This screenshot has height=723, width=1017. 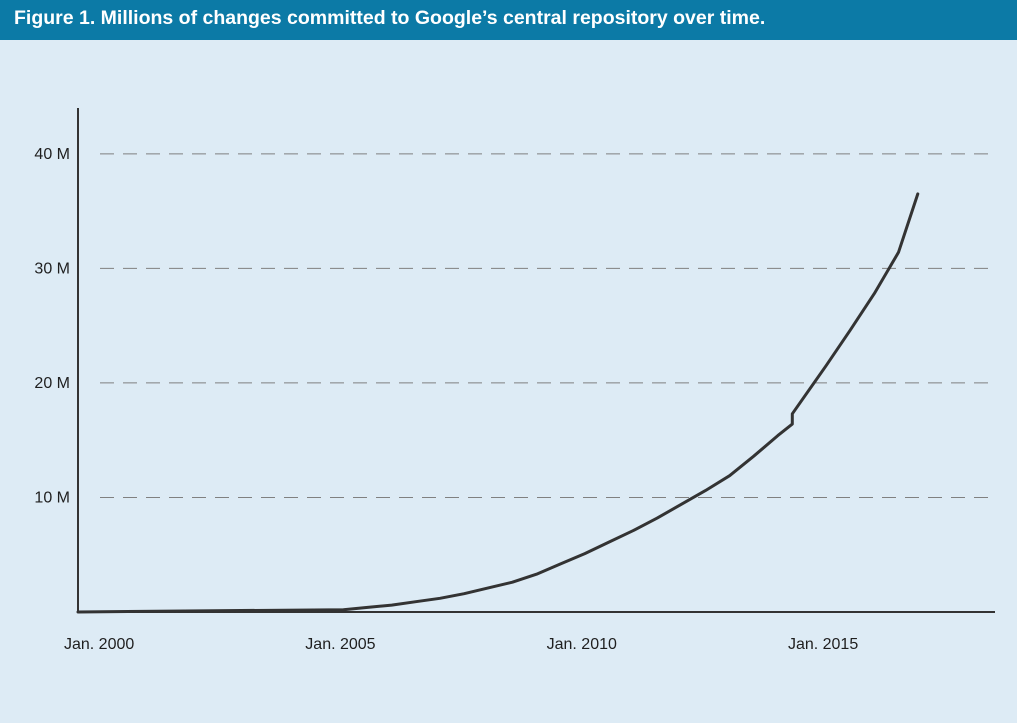 I want to click on y-axis-tick-labels: 10 M 20 M 30 M 40 M, so click(x=52, y=326).